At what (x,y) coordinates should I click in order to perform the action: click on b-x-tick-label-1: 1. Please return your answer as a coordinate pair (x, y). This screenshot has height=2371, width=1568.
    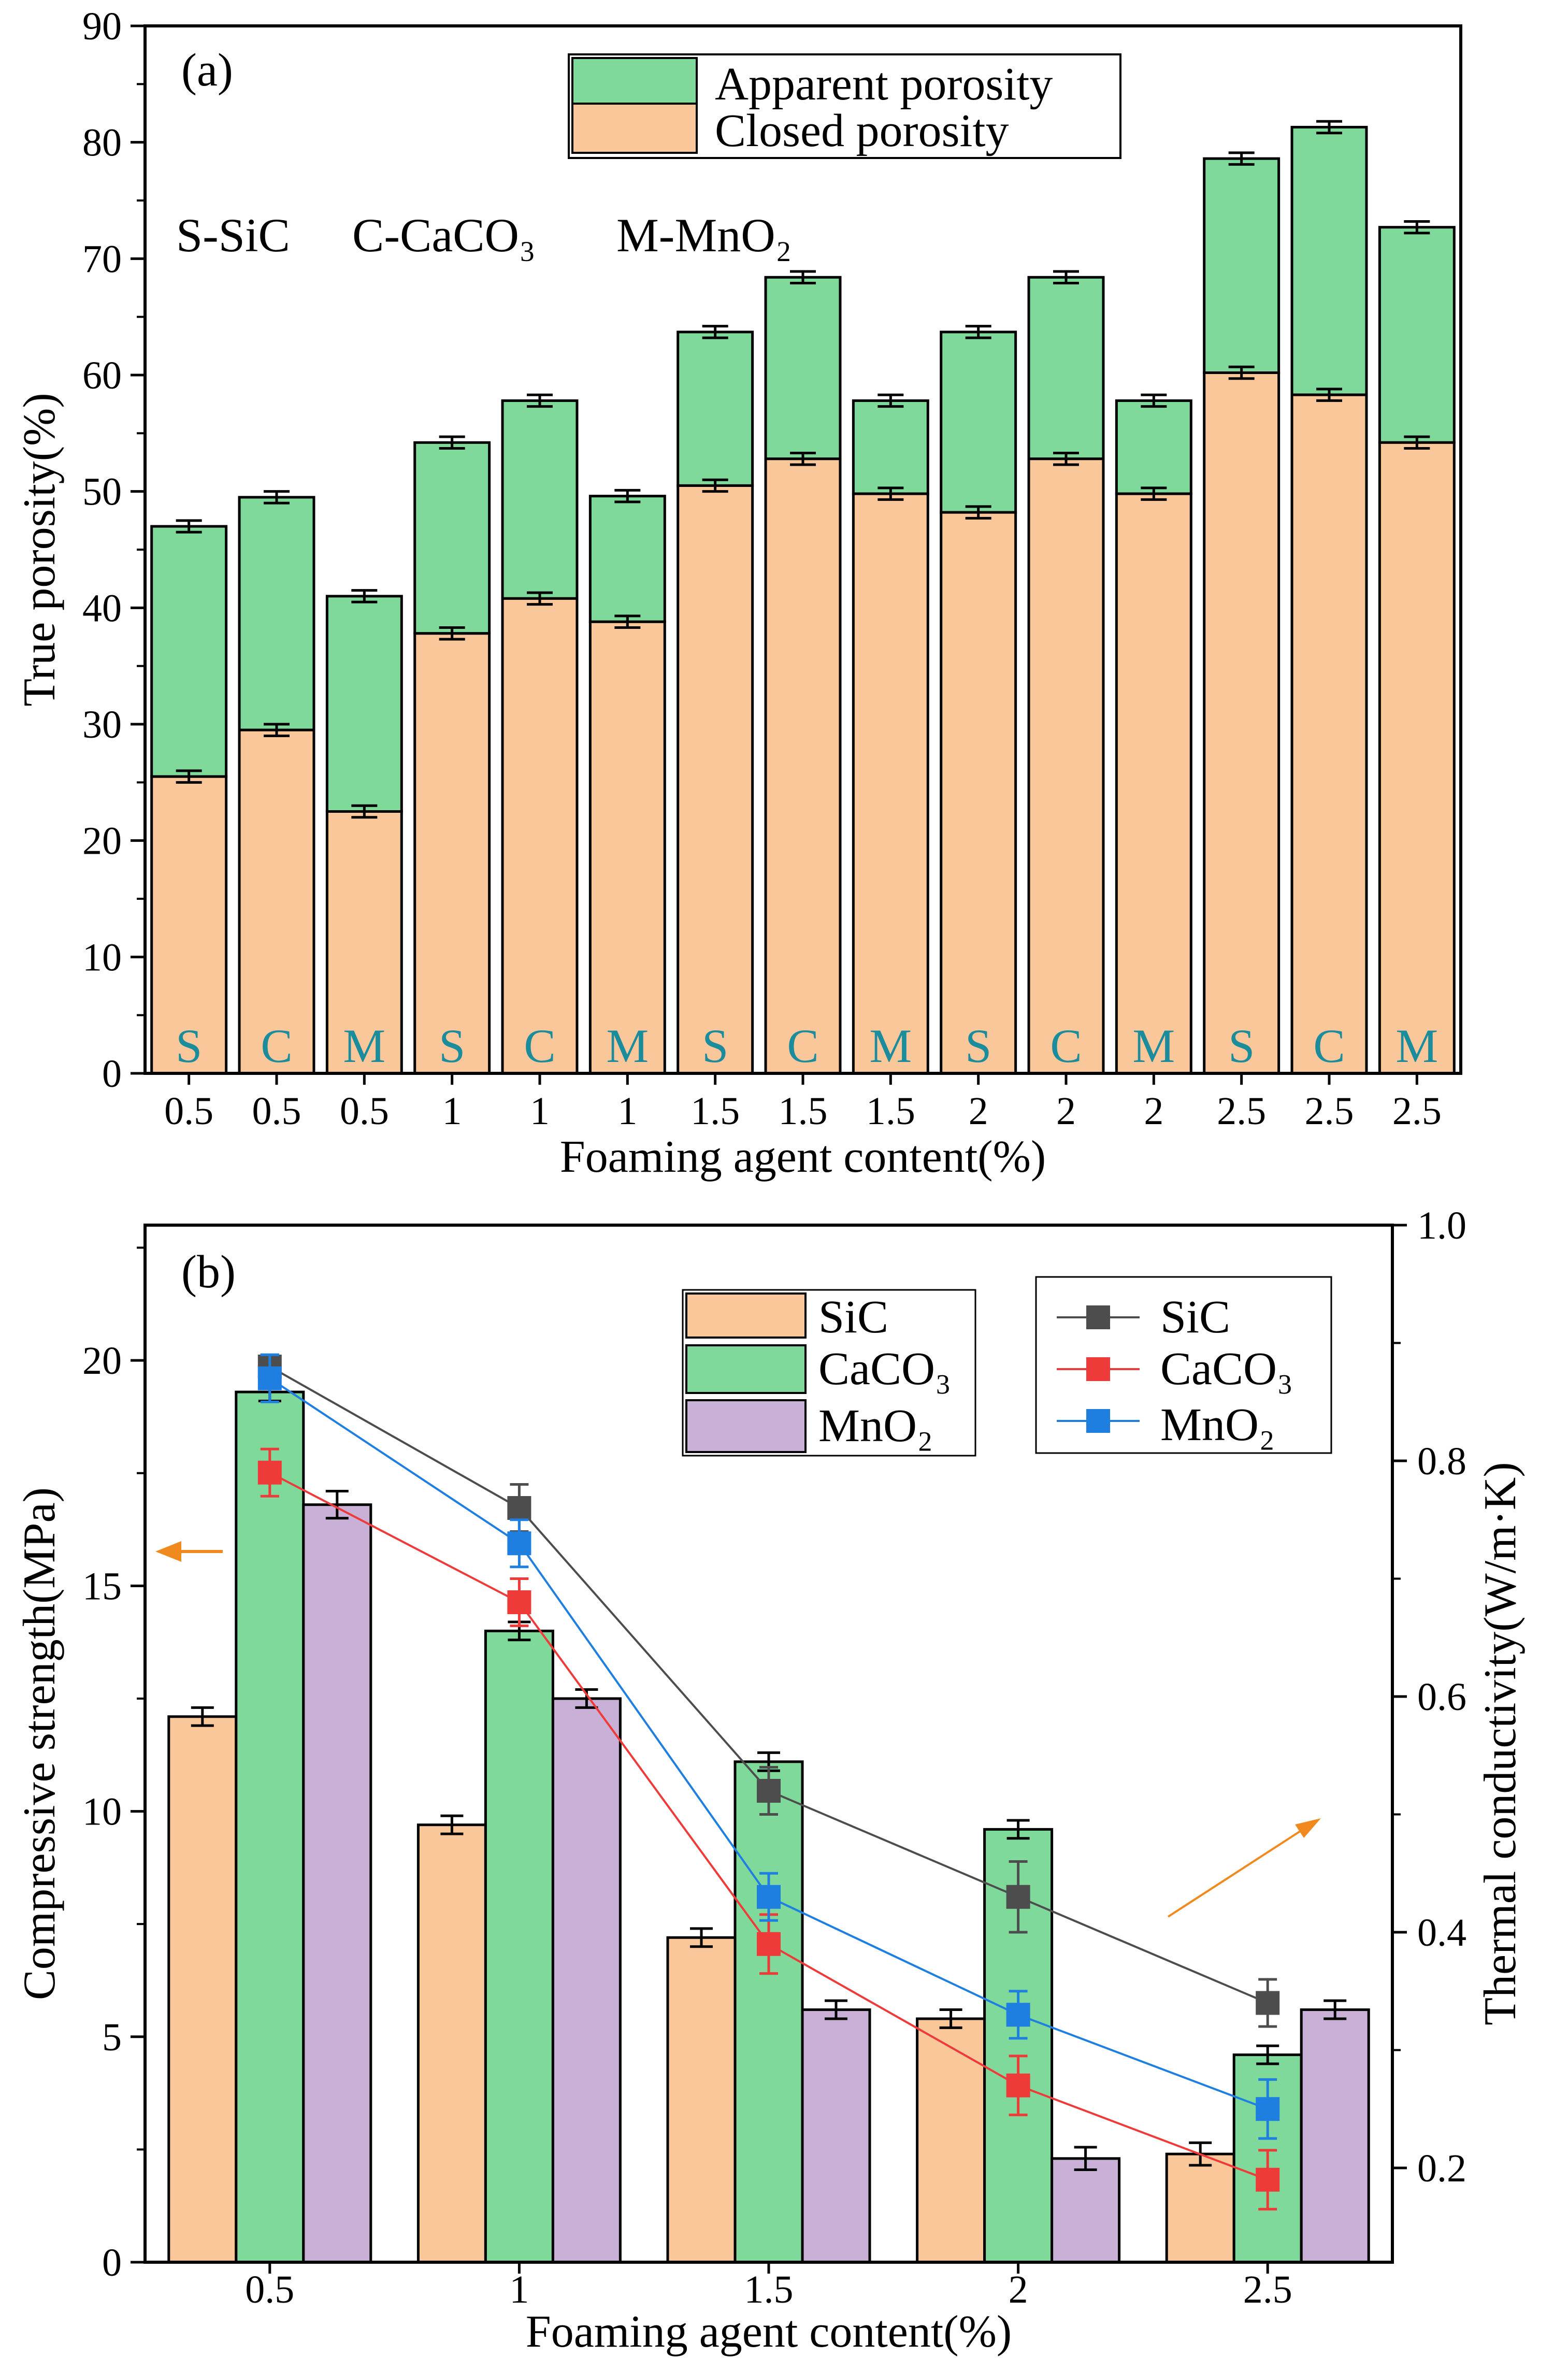
    Looking at the image, I should click on (519, 2289).